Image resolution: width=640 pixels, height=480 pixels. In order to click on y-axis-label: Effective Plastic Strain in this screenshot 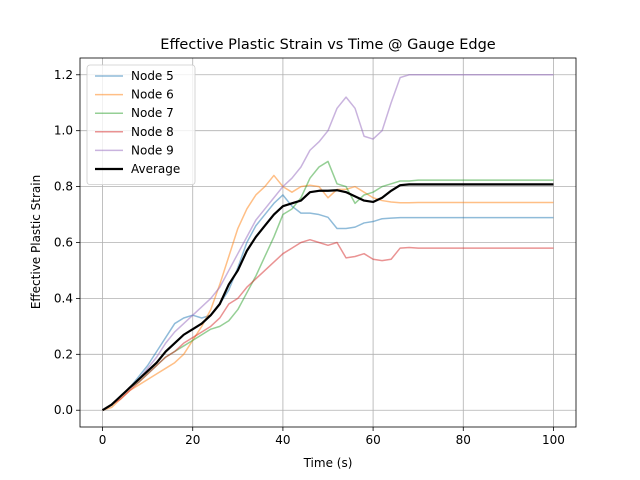, I will do `click(36, 242)`.